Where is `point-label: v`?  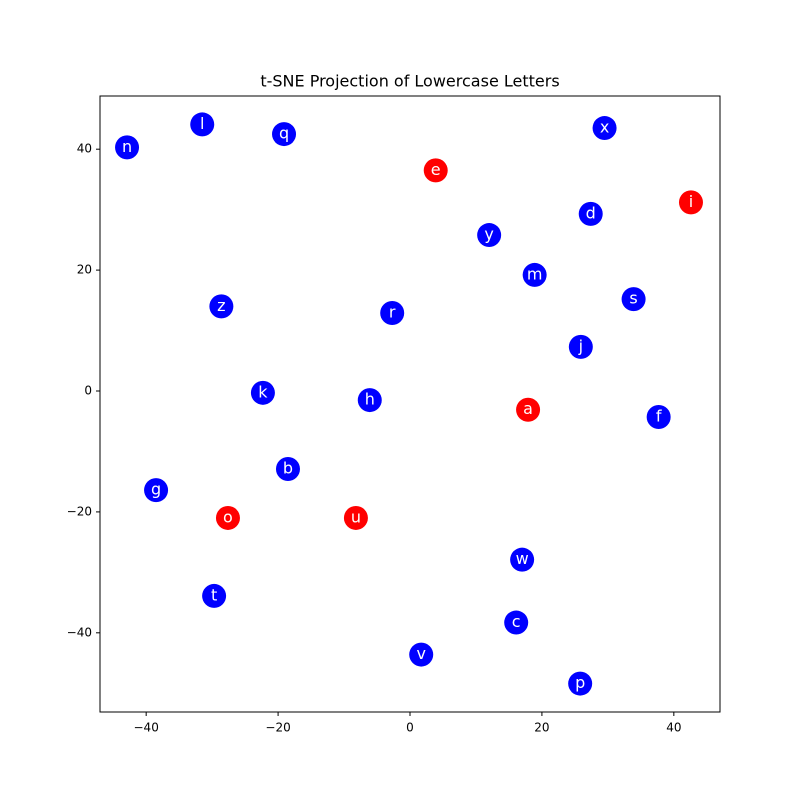
point-label: v is located at coordinates (420, 653).